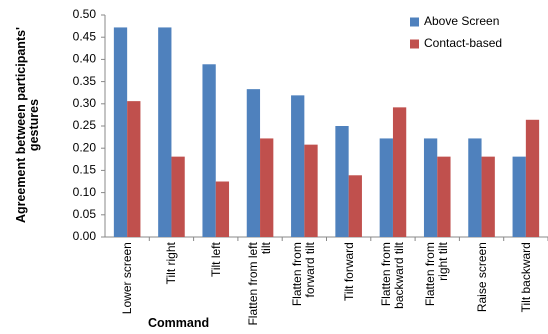 This screenshot has height=334, width=548. What do you see at coordinates (85, 125) in the screenshot?
I see `y-tick-label: 0.25` at bounding box center [85, 125].